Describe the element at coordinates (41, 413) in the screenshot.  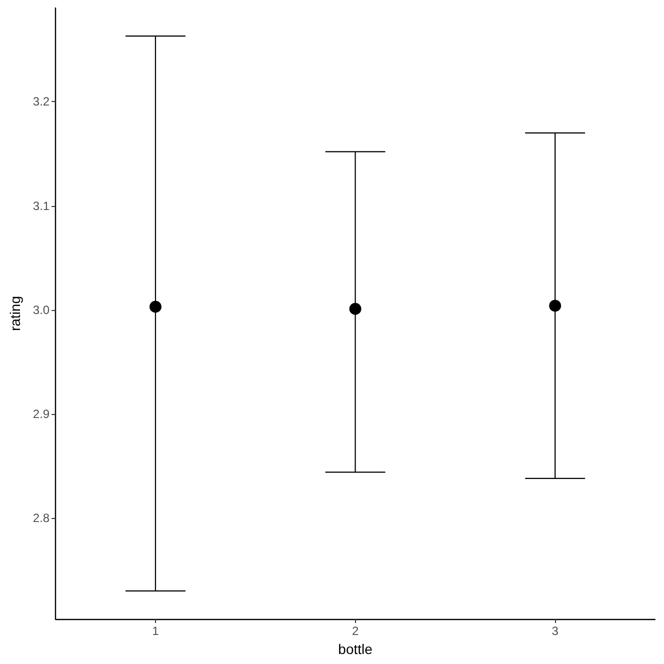
I see `y-tick-label: 2.9` at that location.